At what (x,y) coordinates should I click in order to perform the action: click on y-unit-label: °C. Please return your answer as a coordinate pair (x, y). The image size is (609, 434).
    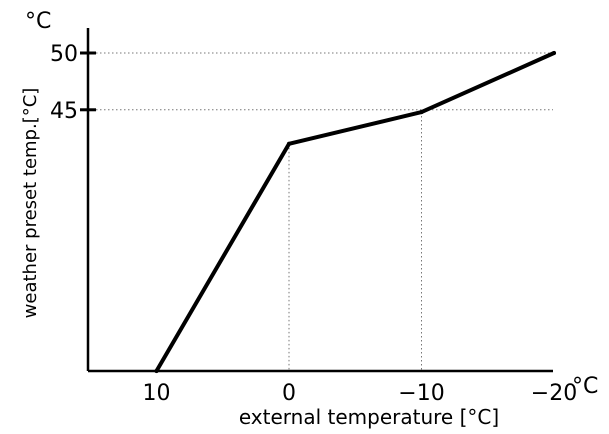
    Looking at the image, I should click on (38, 21).